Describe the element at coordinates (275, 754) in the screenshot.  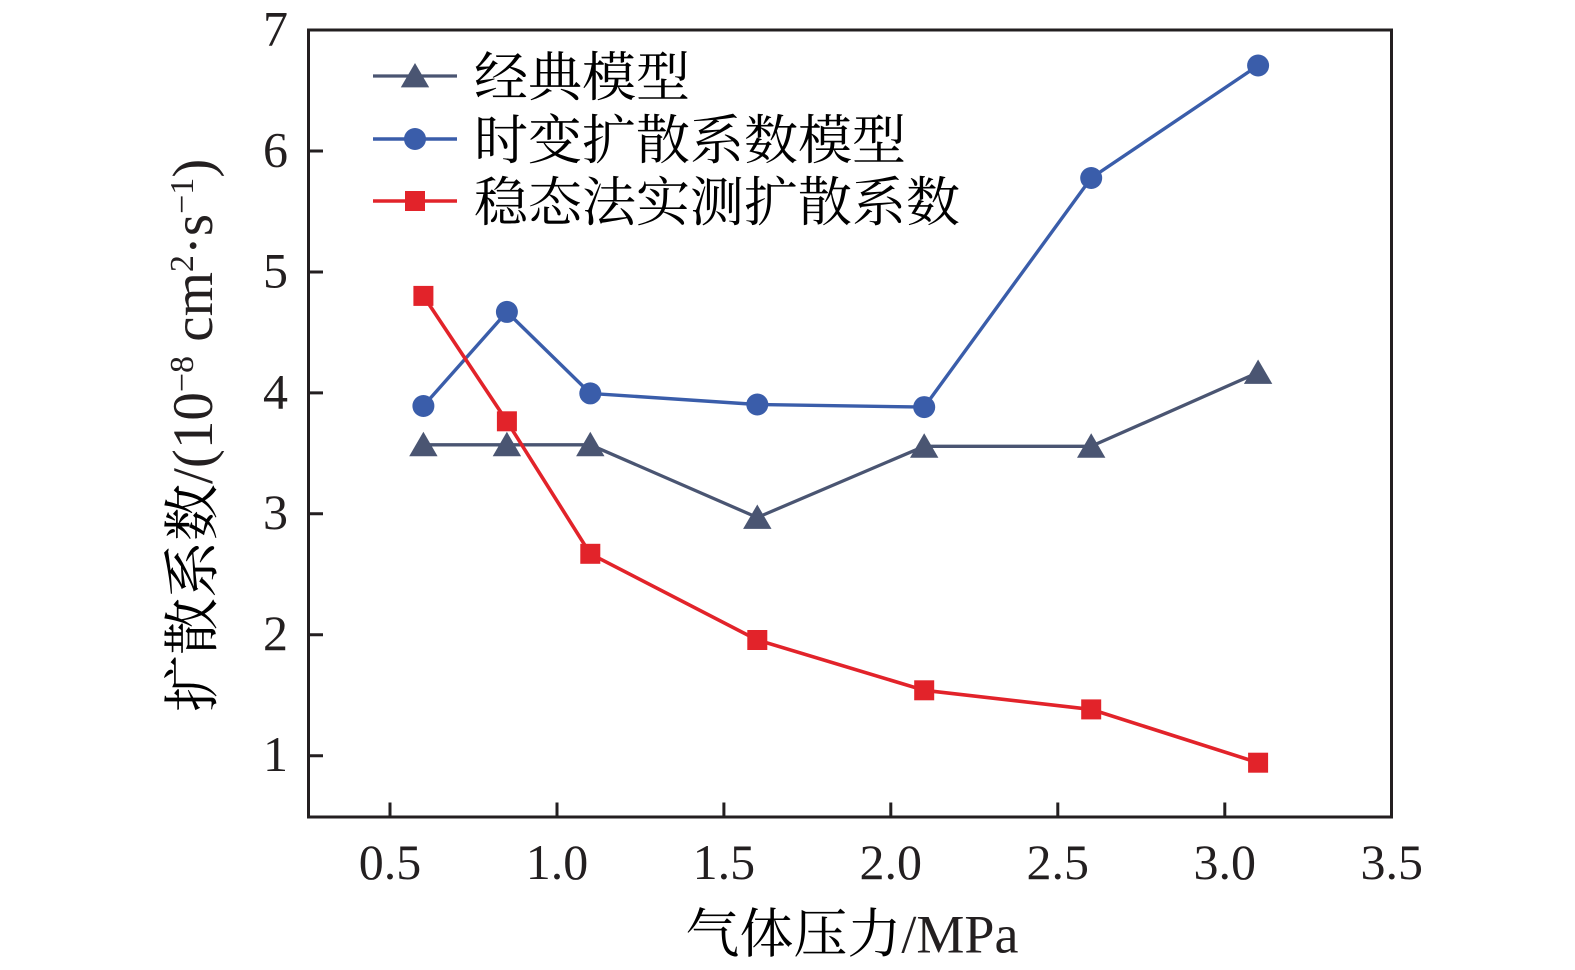
I see `svg-text: 1` at that location.